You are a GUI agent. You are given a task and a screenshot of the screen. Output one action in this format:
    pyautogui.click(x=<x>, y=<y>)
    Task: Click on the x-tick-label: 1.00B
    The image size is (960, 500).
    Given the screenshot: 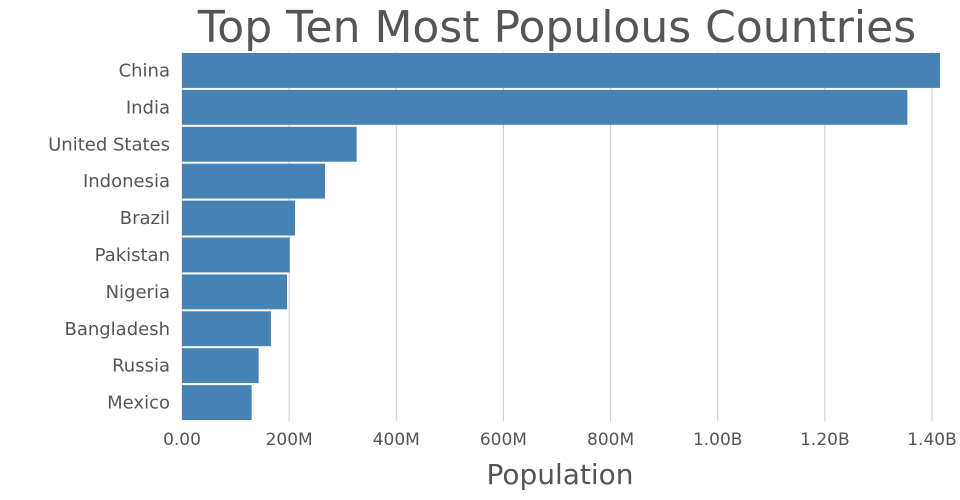 What is the action you would take?
    pyautogui.click(x=718, y=440)
    